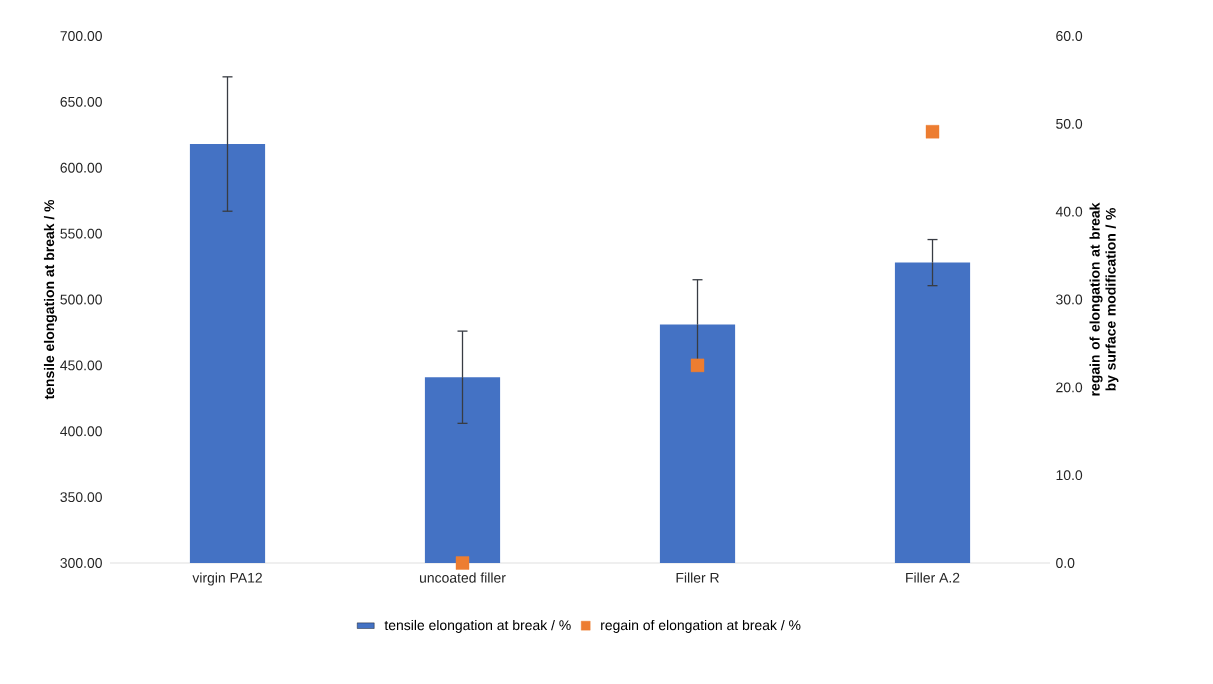 Image resolution: width=1213 pixels, height=684 pixels. Describe the element at coordinates (81, 365) in the screenshot. I see `y-tick-label: 450.00` at that location.